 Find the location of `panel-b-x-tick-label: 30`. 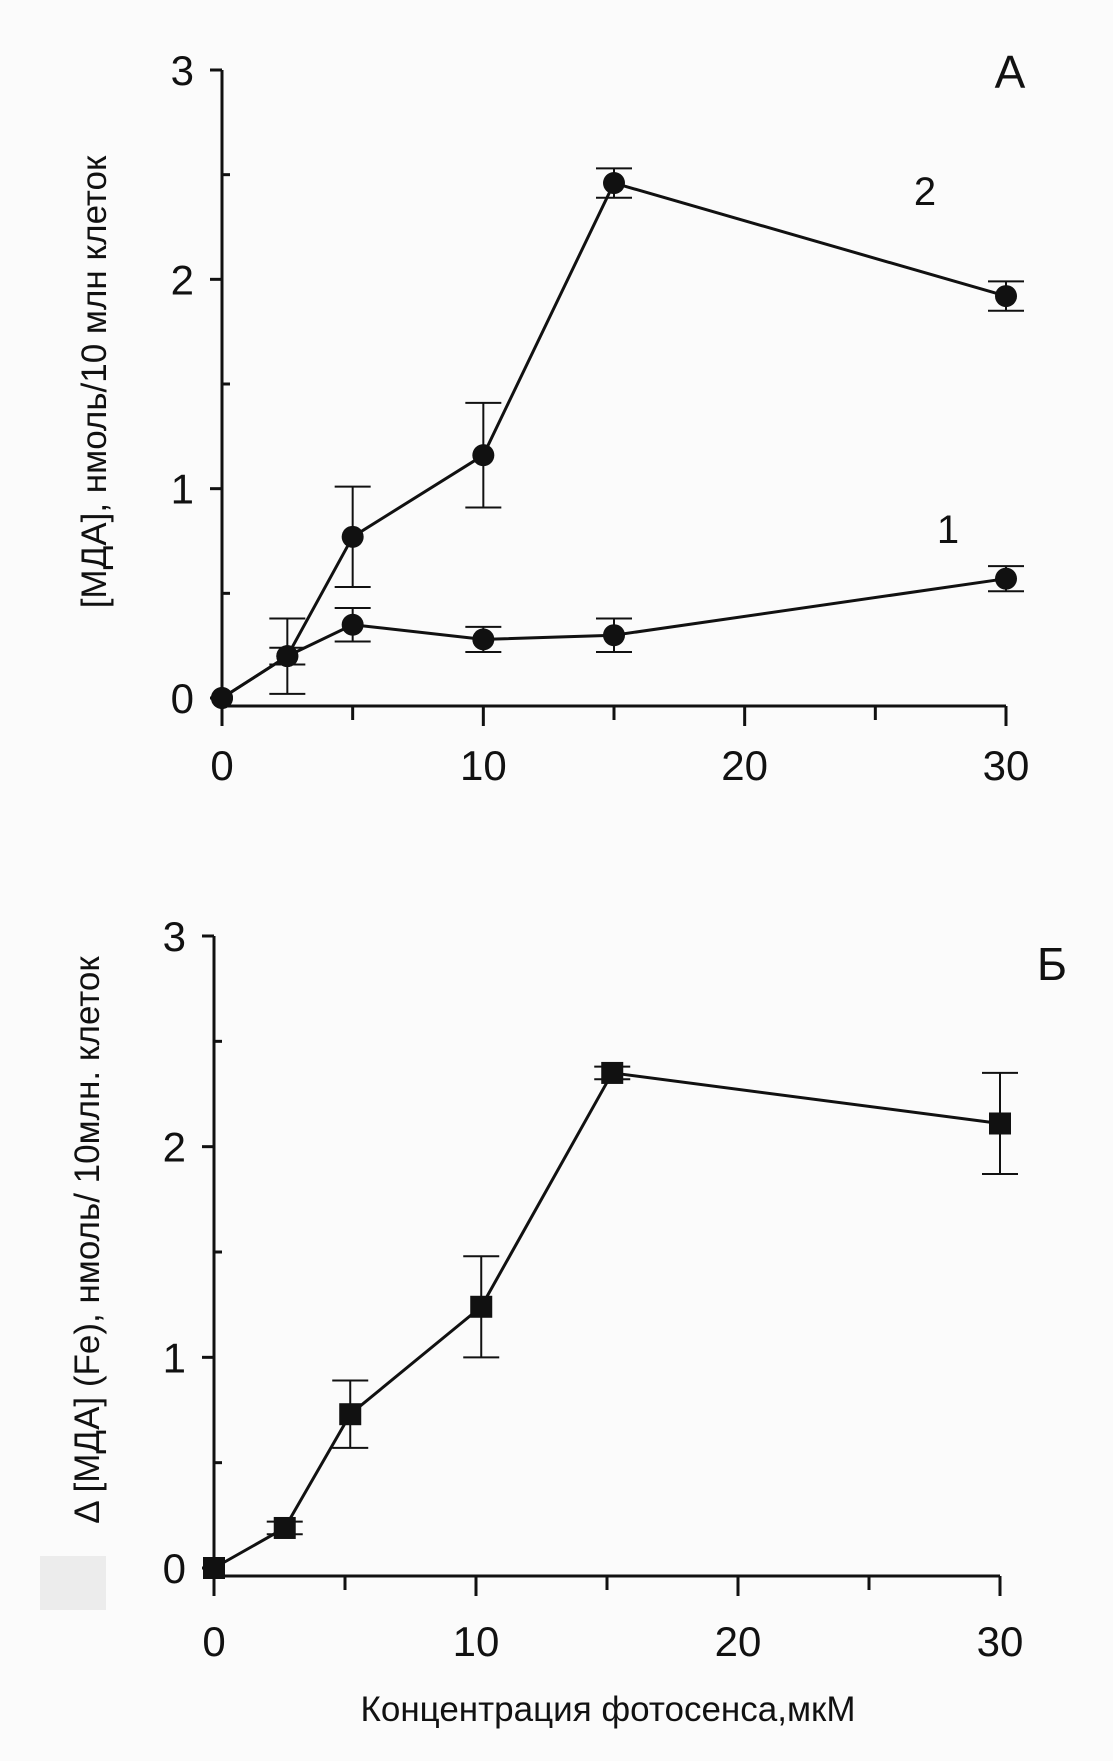

panel-b-x-tick-label: 30 is located at coordinates (1000, 1641).